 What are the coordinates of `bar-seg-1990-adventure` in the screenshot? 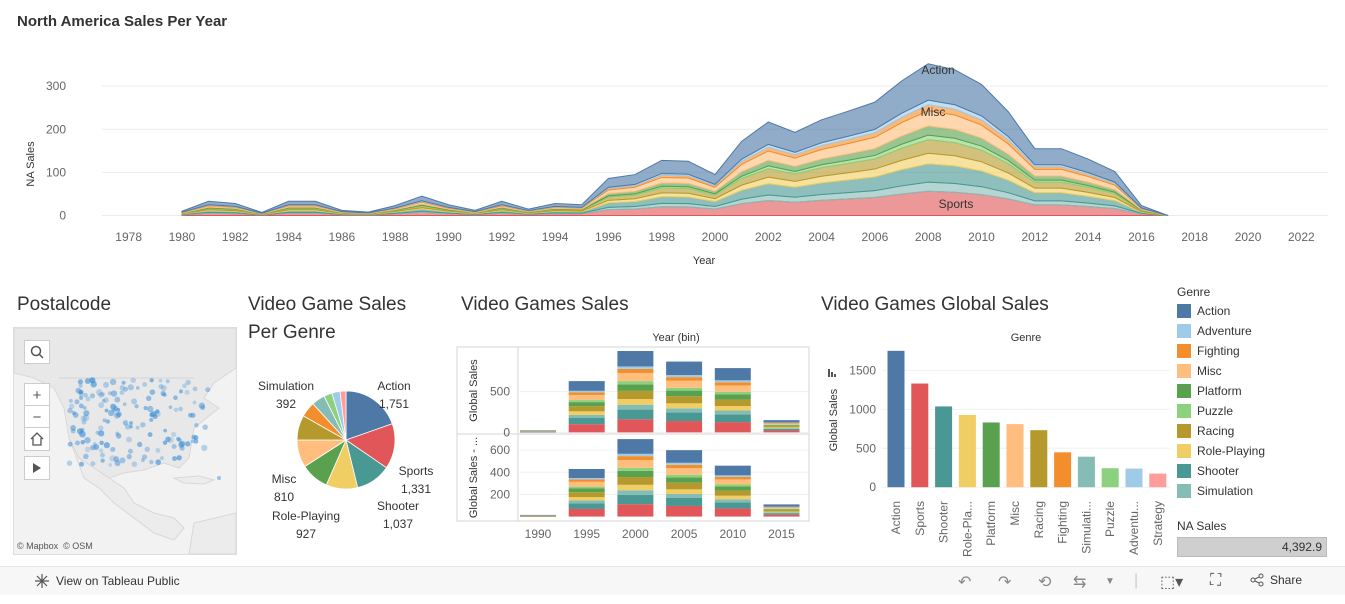 It's located at (538, 431).